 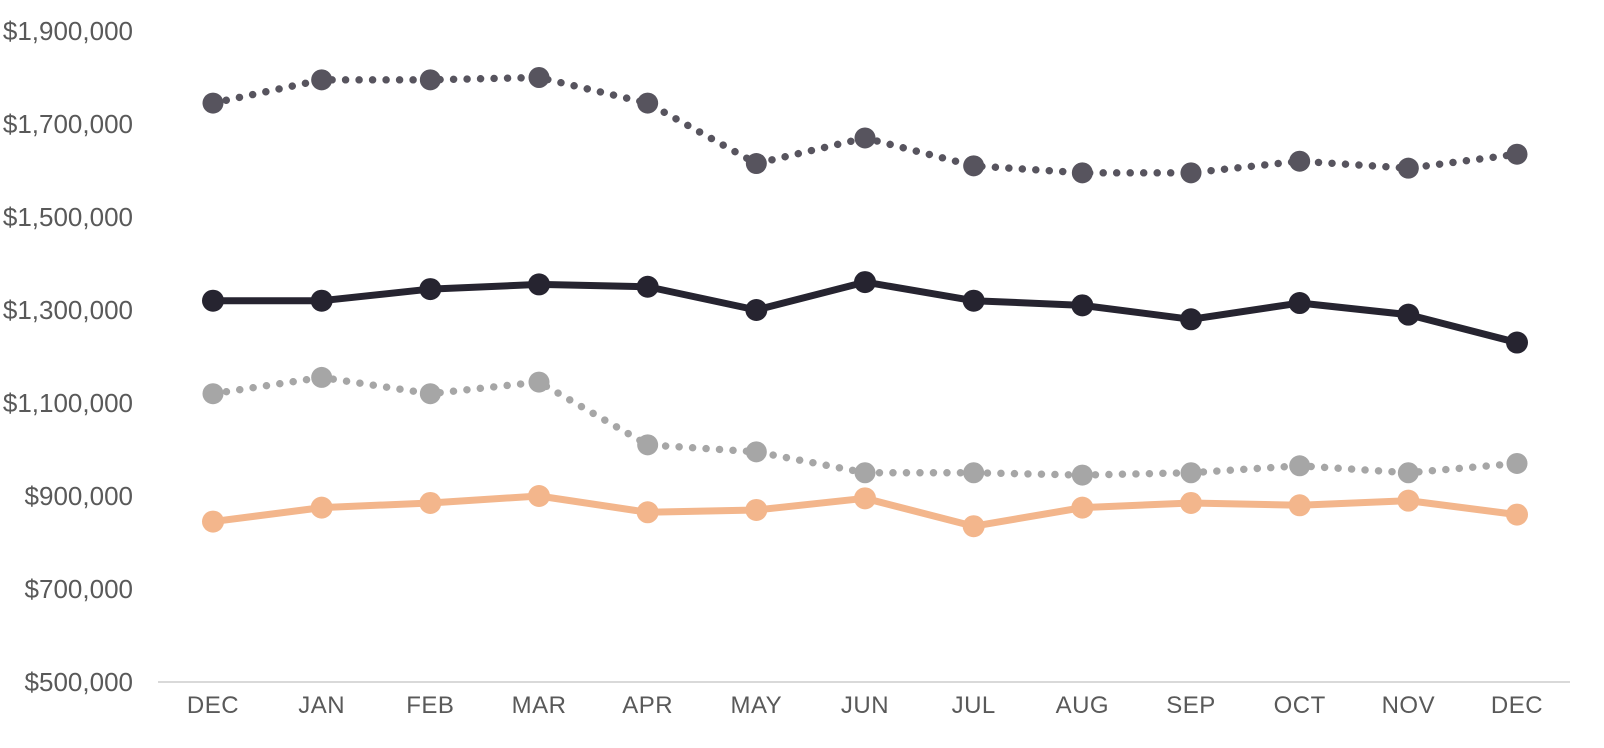 I want to click on y-axis-label: $1,300,000, so click(x=68, y=310).